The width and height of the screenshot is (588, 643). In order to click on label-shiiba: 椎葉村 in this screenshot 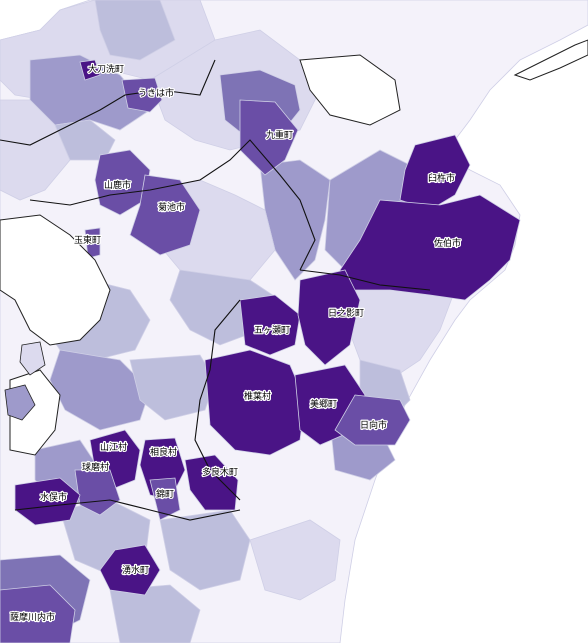, I will do `click(257, 396)`.